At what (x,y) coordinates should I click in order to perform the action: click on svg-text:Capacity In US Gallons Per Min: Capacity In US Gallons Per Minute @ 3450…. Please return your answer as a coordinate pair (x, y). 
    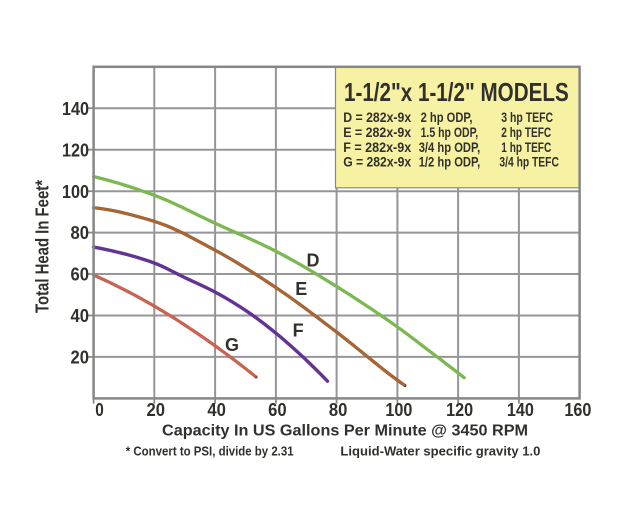
    Looking at the image, I should click on (345, 431).